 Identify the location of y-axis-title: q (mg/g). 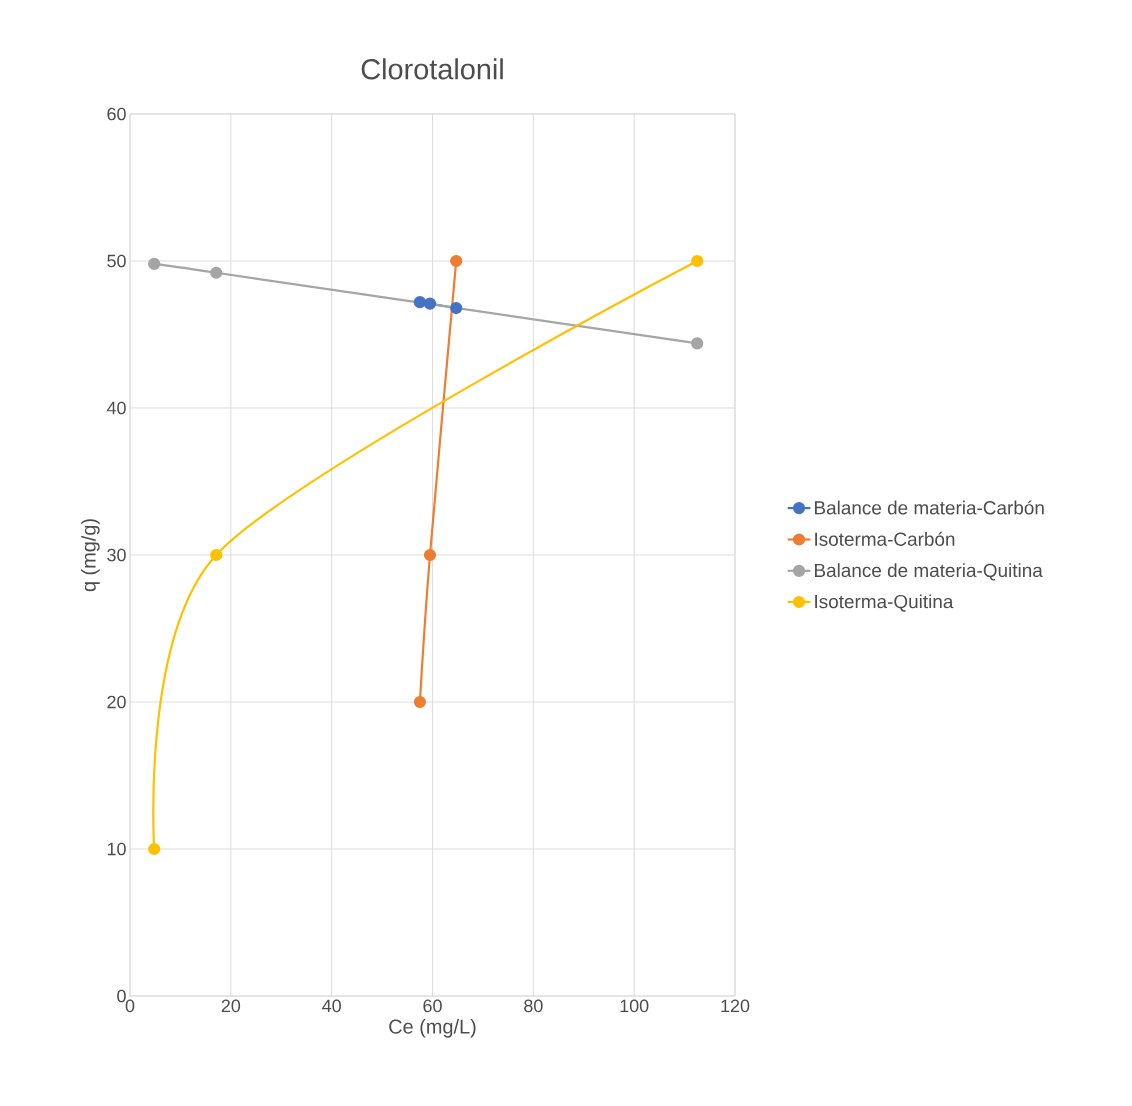
(90, 555).